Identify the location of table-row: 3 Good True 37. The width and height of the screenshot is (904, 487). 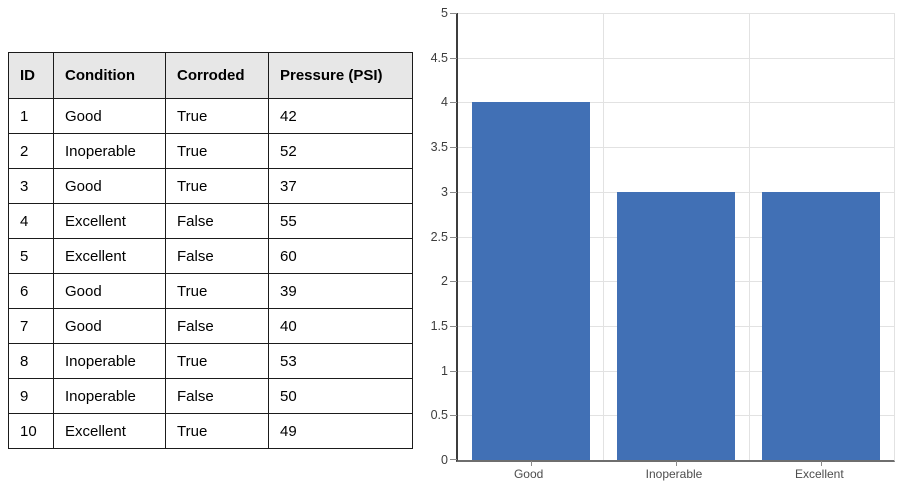
(210, 186).